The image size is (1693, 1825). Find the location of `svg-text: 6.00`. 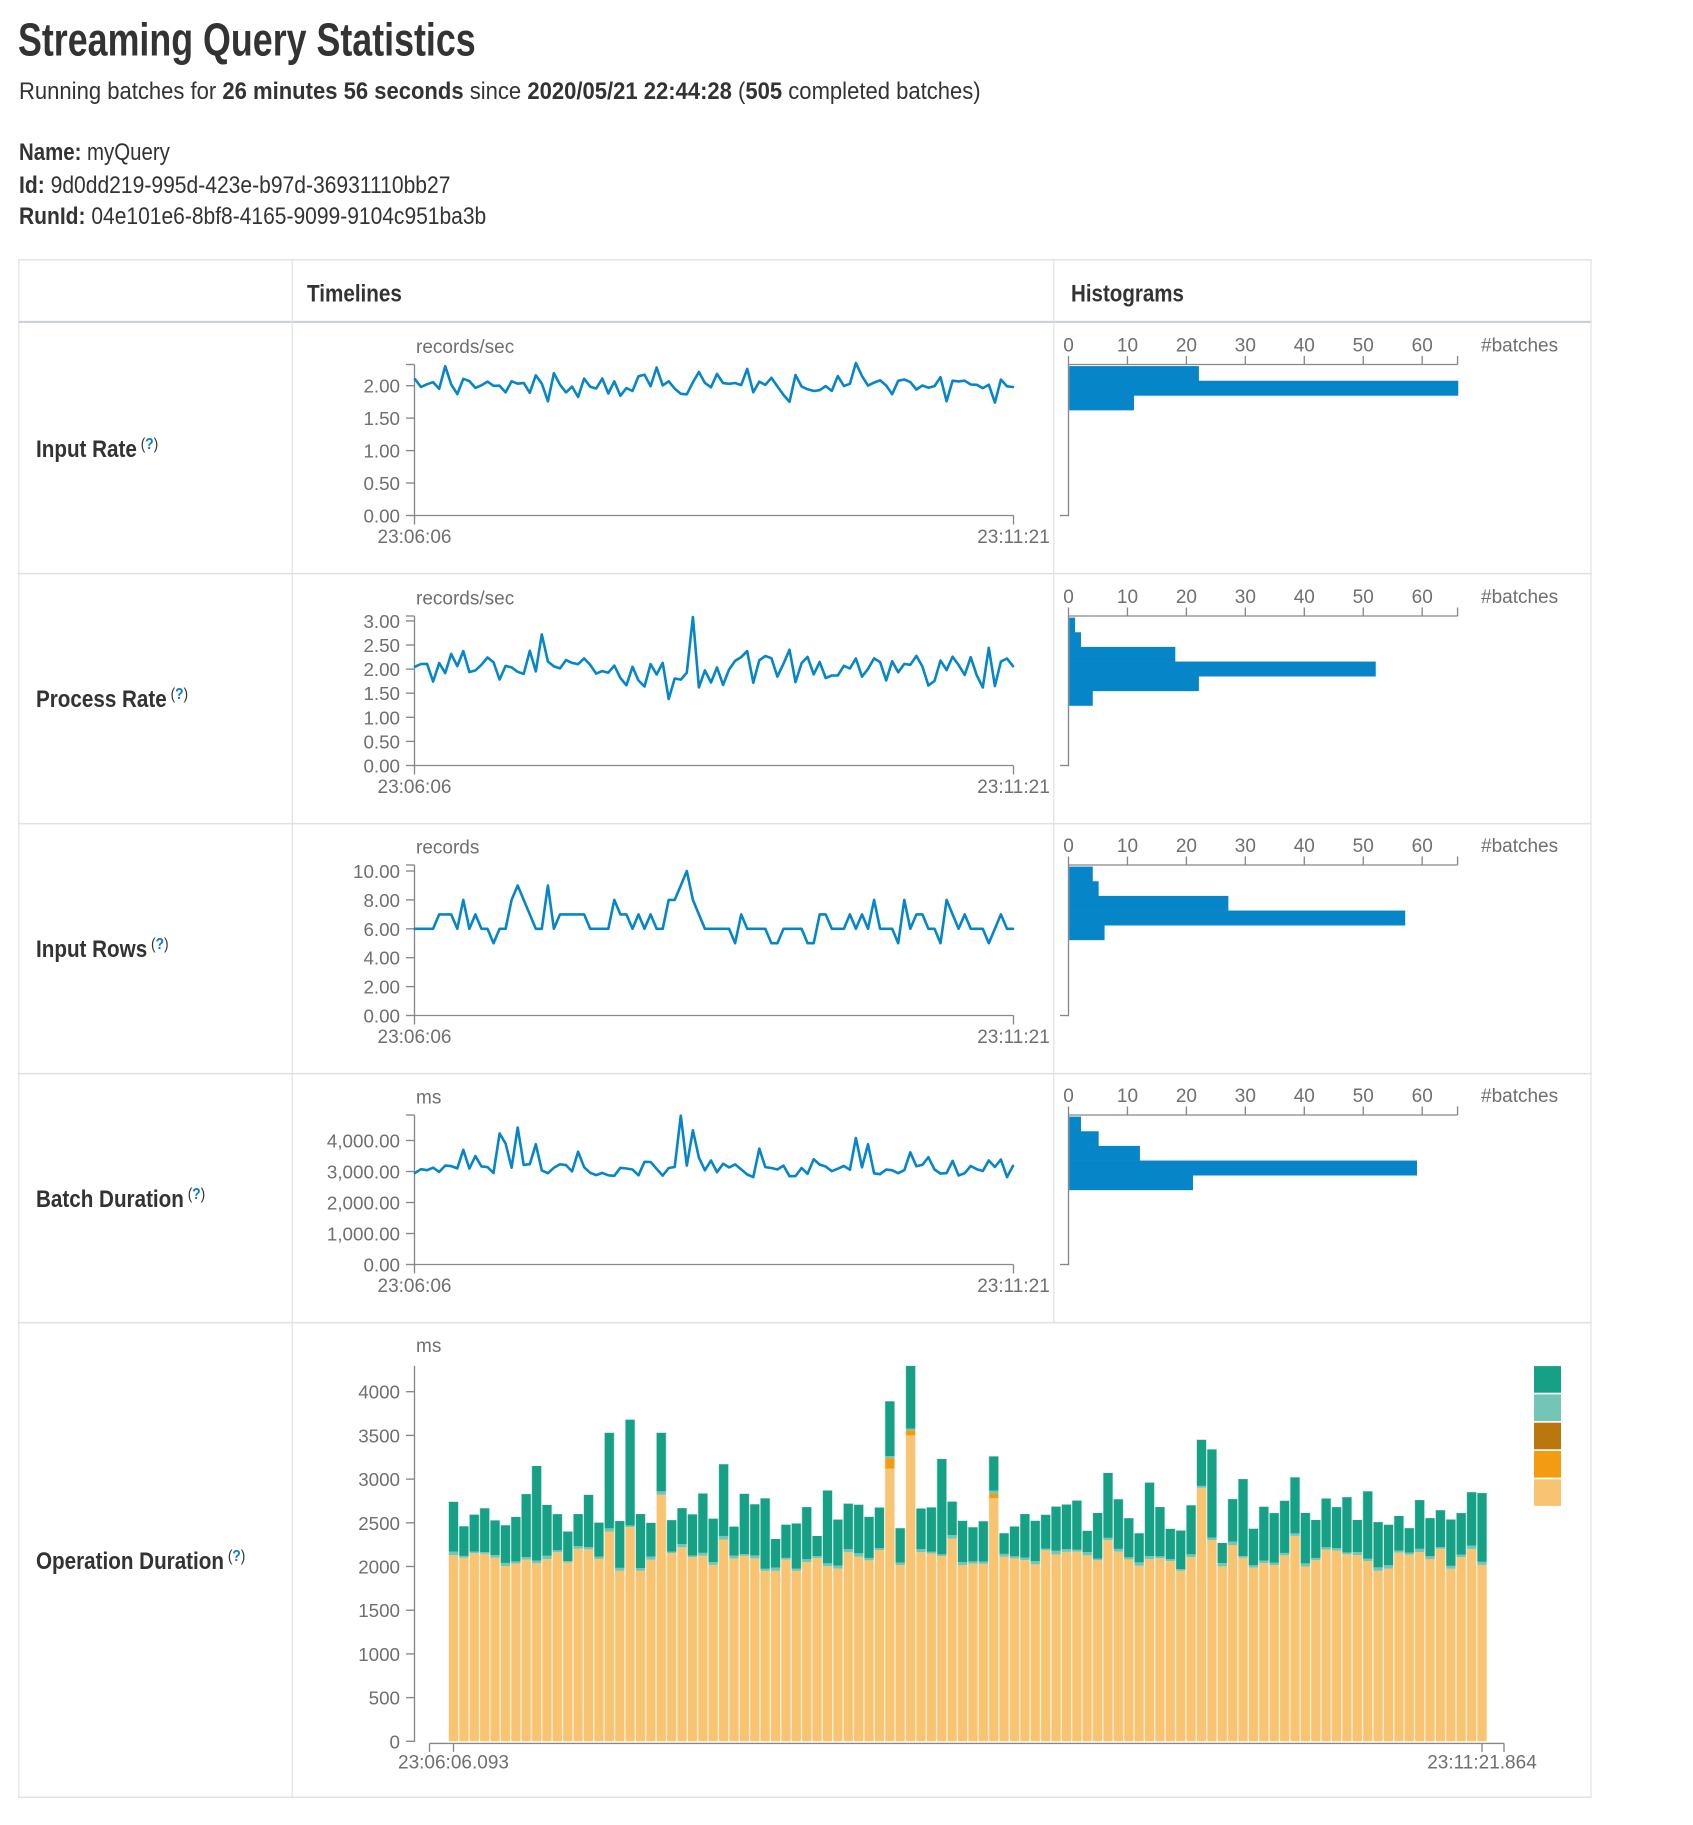

svg-text: 6.00 is located at coordinates (381, 929).